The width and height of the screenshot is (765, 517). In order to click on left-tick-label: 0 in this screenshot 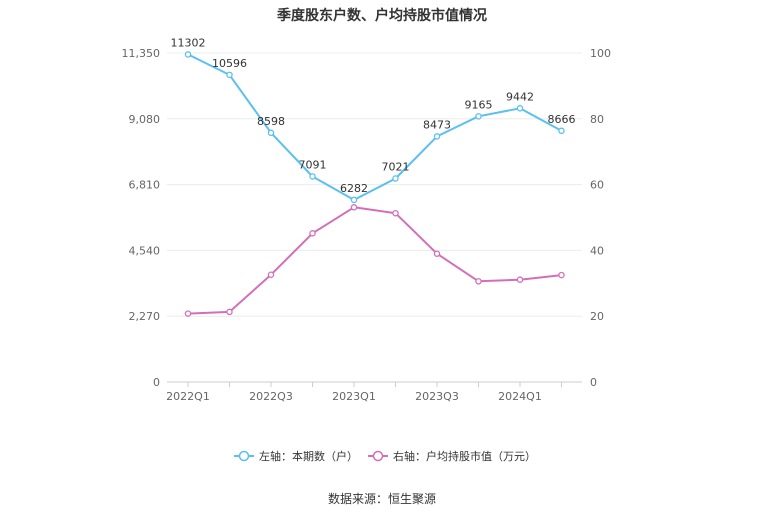, I will do `click(156, 382)`.